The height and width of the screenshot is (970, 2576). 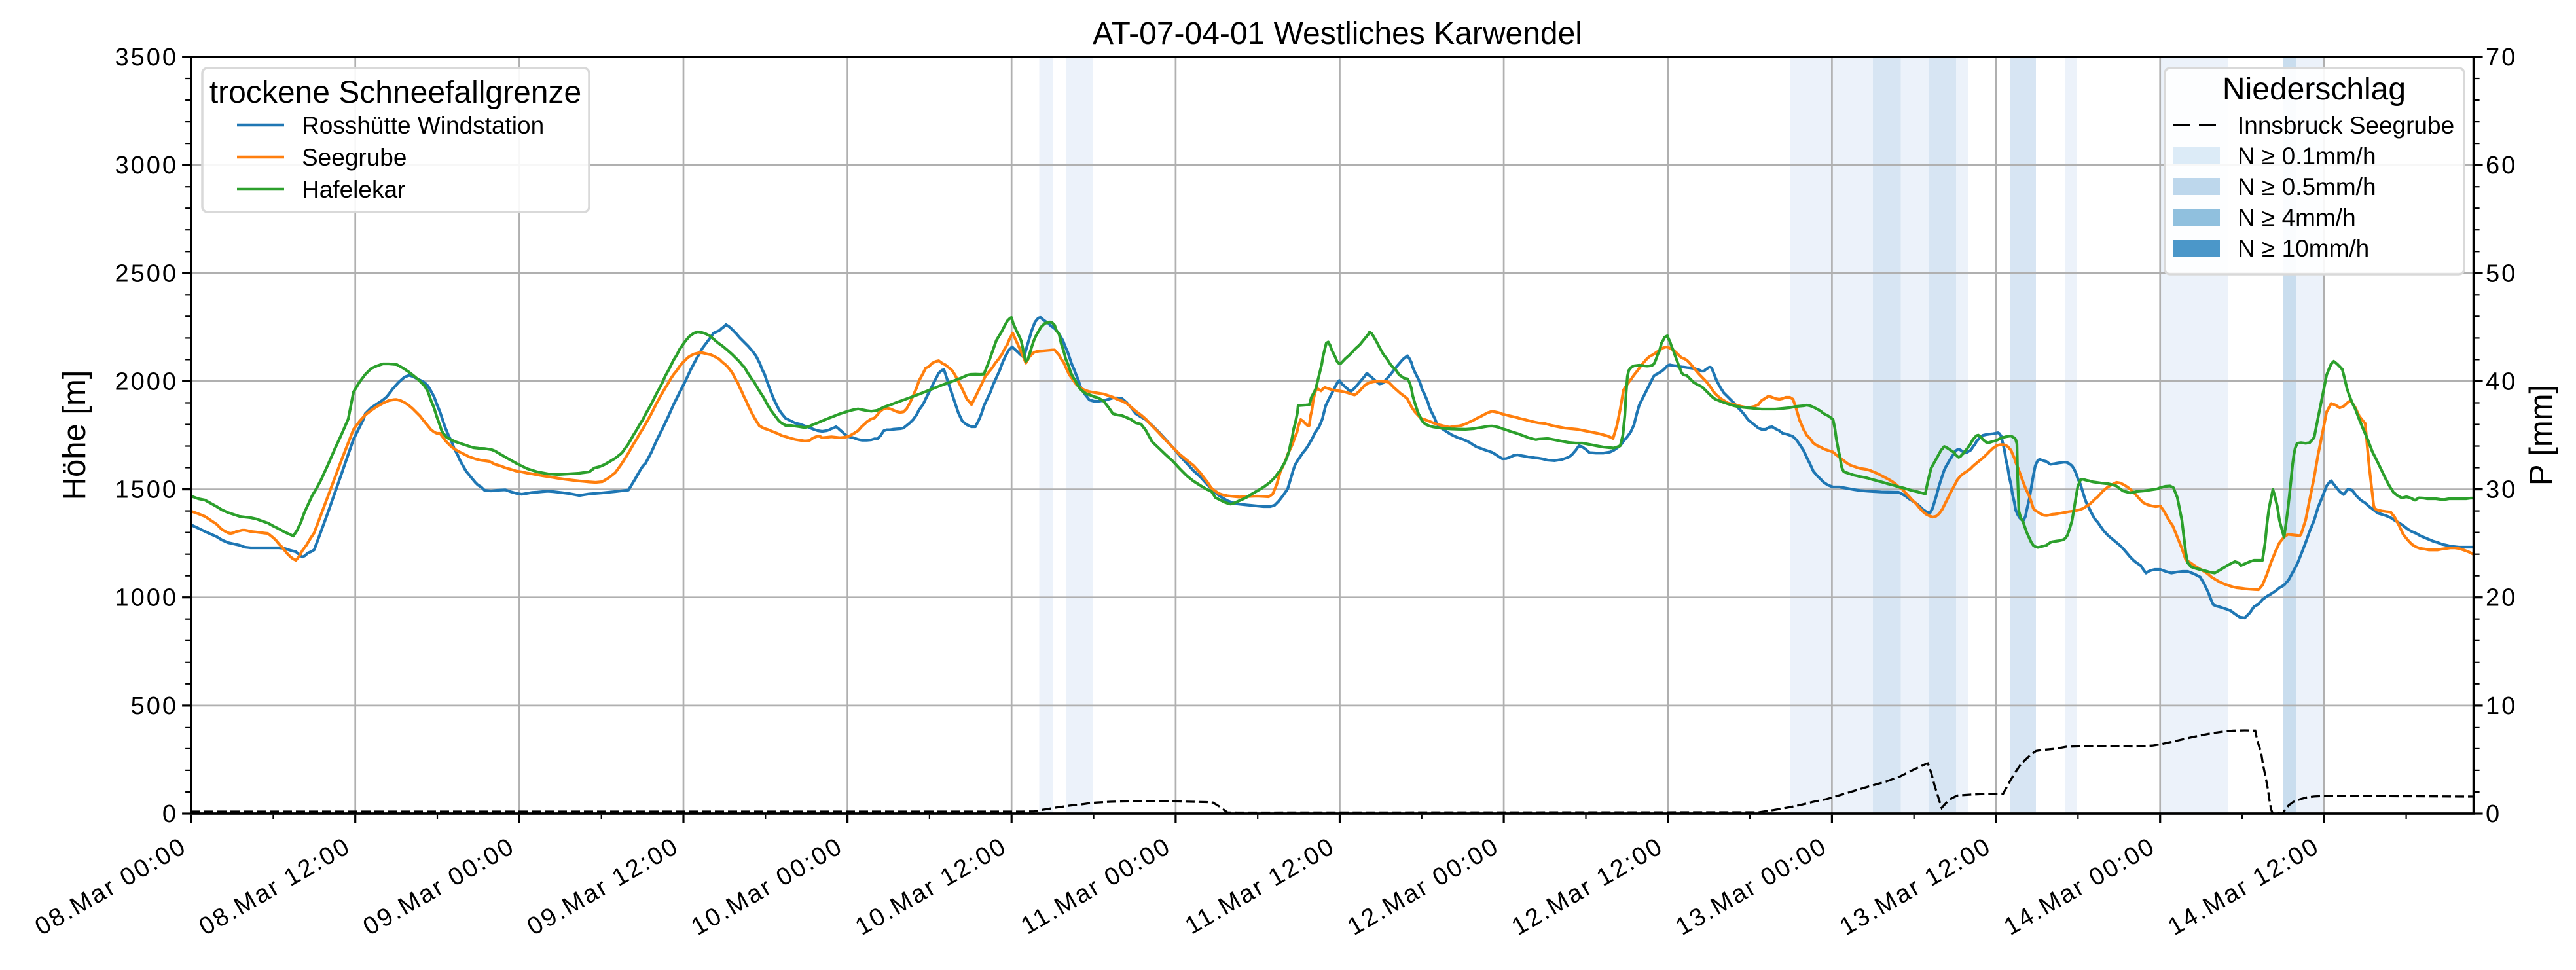 What do you see at coordinates (146, 598) in the screenshot?
I see `svg-text: 1000` at bounding box center [146, 598].